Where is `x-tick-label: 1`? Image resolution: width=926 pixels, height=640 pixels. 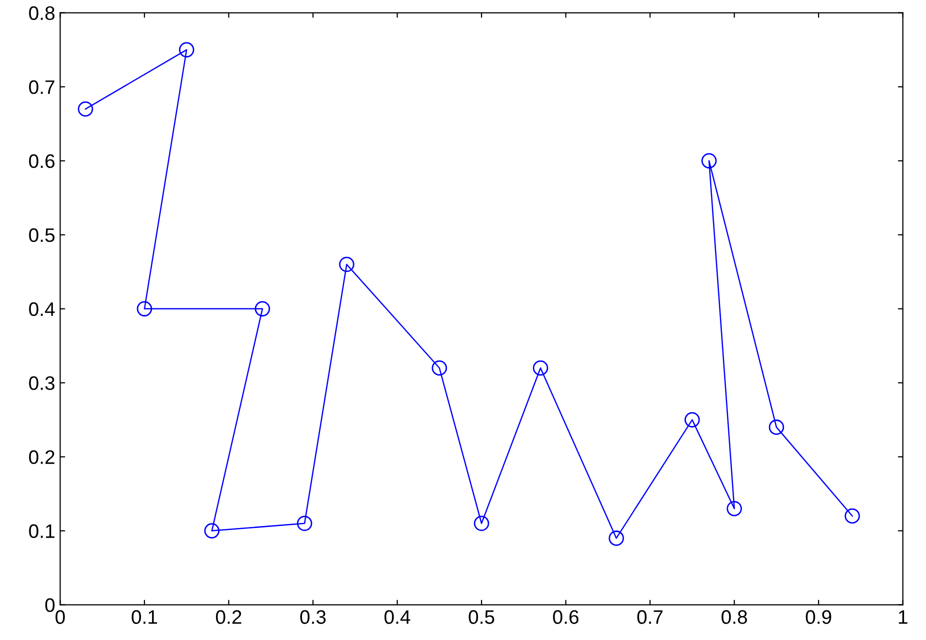 x-tick-label: 1 is located at coordinates (903, 617).